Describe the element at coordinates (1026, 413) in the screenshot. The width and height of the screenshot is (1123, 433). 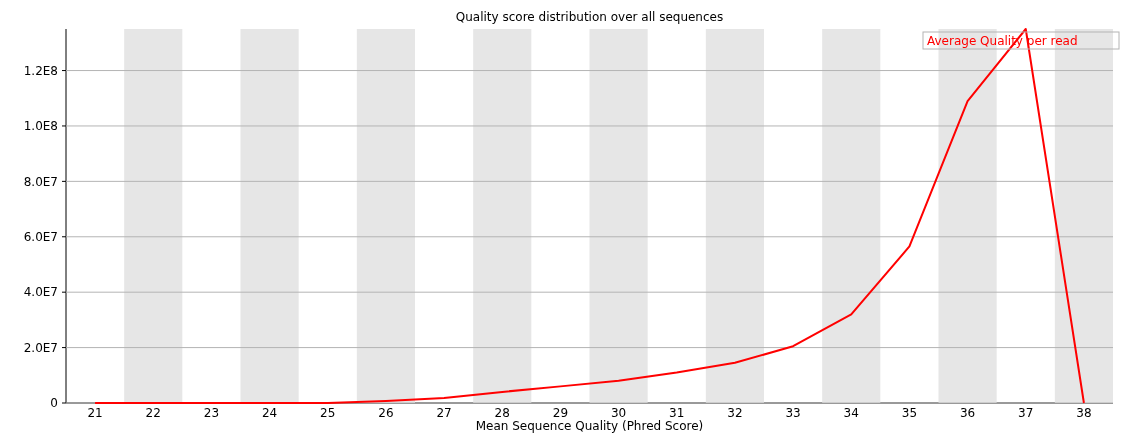
I see `x-tick-label: 37` at that location.